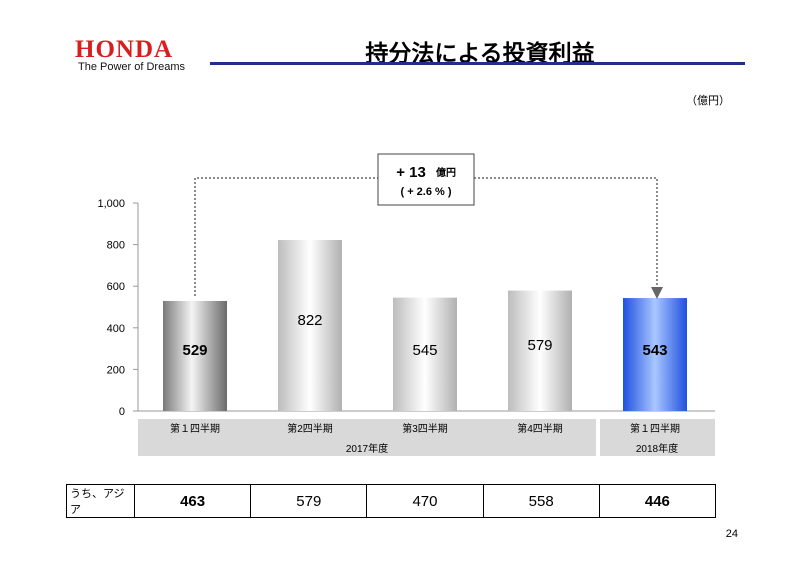 The image size is (800, 566). Describe the element at coordinates (424, 350) in the screenshot. I see `bar-value-label: 545` at that location.